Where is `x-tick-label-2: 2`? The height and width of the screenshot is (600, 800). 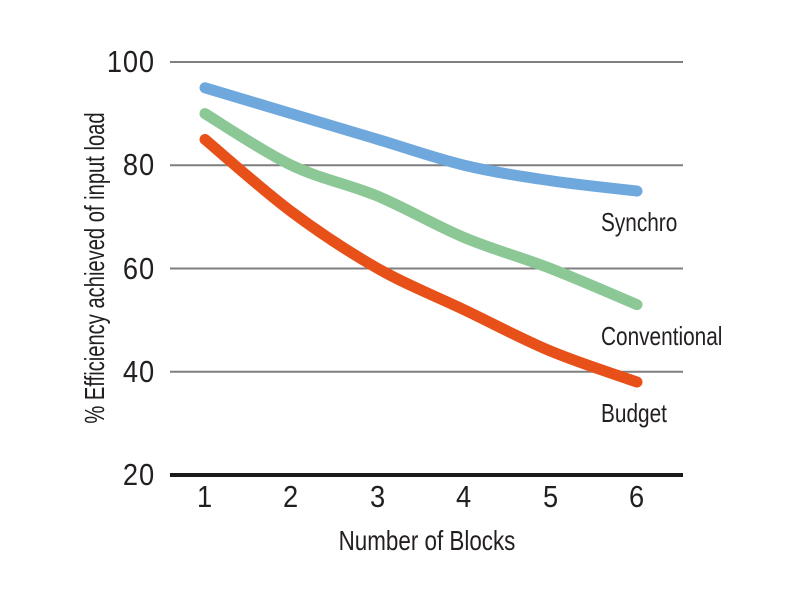
x-tick-label-2: 2 is located at coordinates (291, 496).